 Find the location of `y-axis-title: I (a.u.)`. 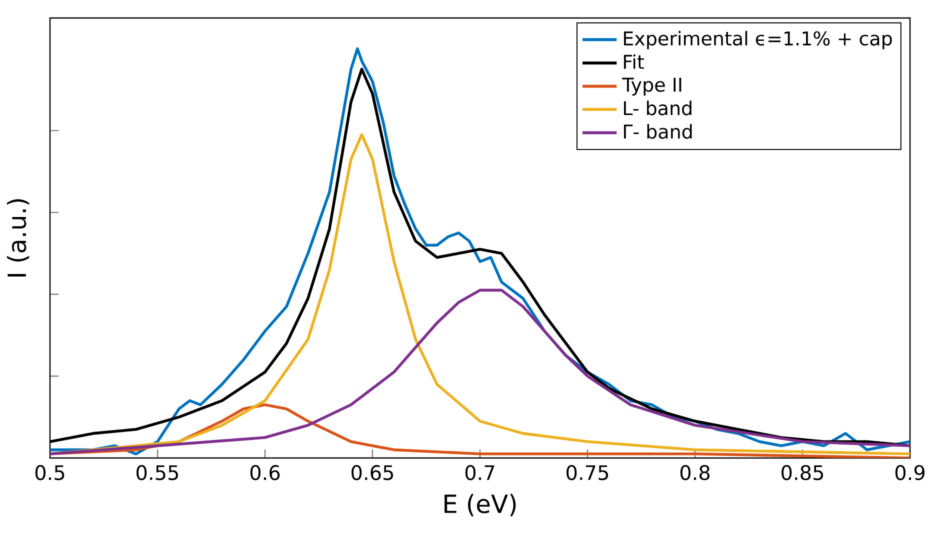

y-axis-title: I (a.u.) is located at coordinates (18, 237).